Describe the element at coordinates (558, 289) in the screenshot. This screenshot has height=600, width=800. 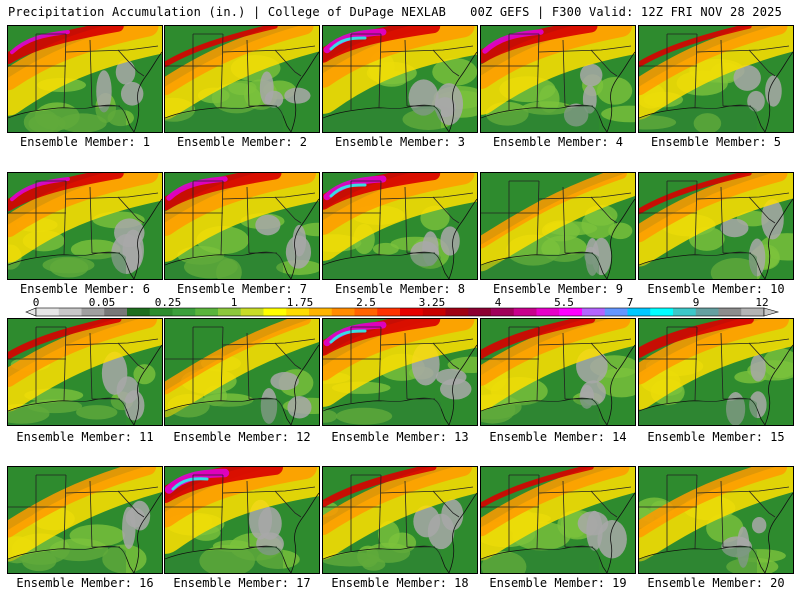
I see `ensemble-member-label: Ensemble Member: 9` at that location.